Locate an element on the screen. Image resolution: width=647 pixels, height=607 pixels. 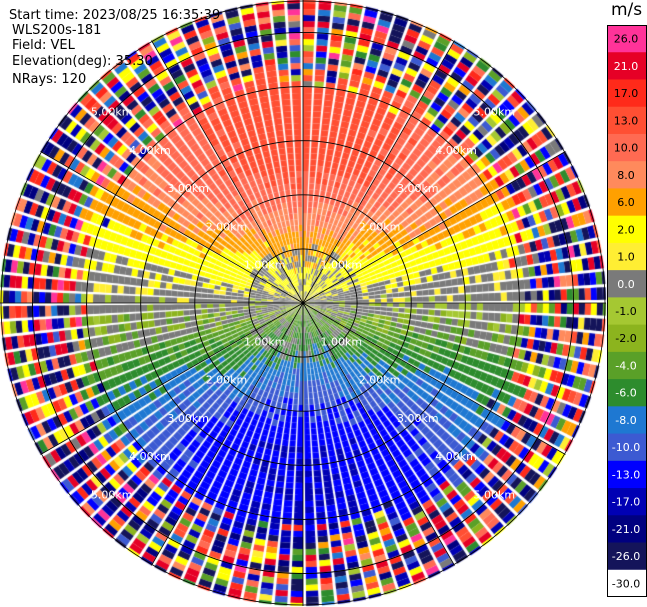
colorbar-tick-label: 6.0 is located at coordinates (626, 202).